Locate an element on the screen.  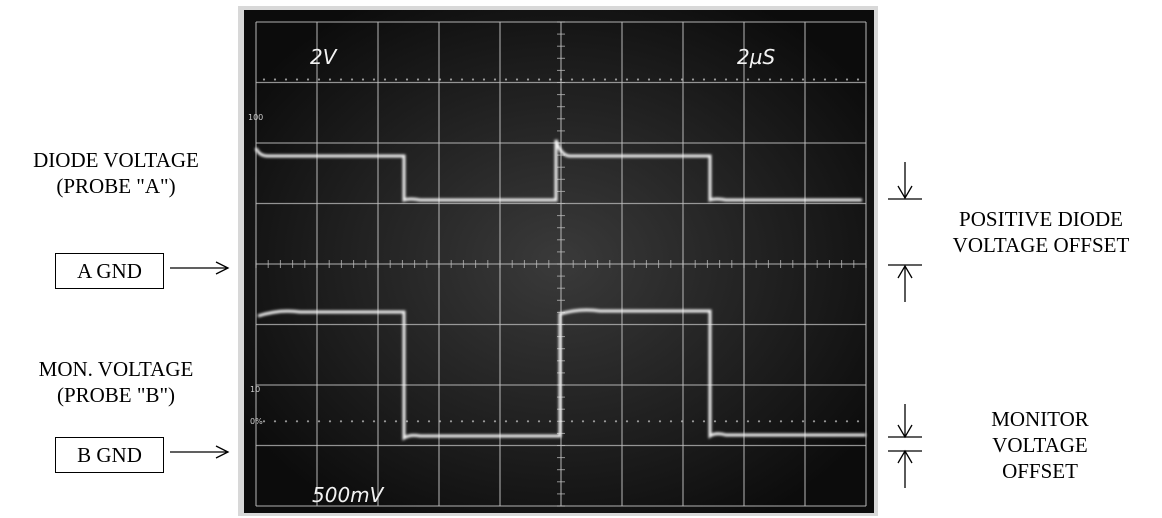
ch2-scale-readout: 500mV is located at coordinates (348, 495).